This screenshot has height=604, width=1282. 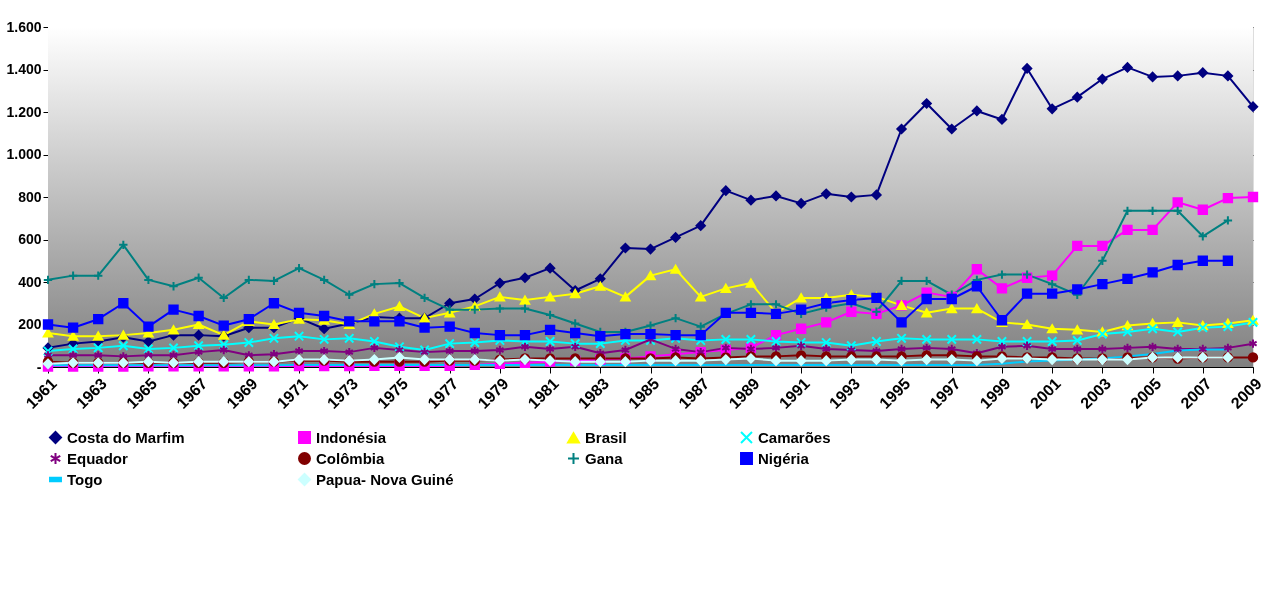 I want to click on y-tick-label: 600, so click(x=30, y=239).